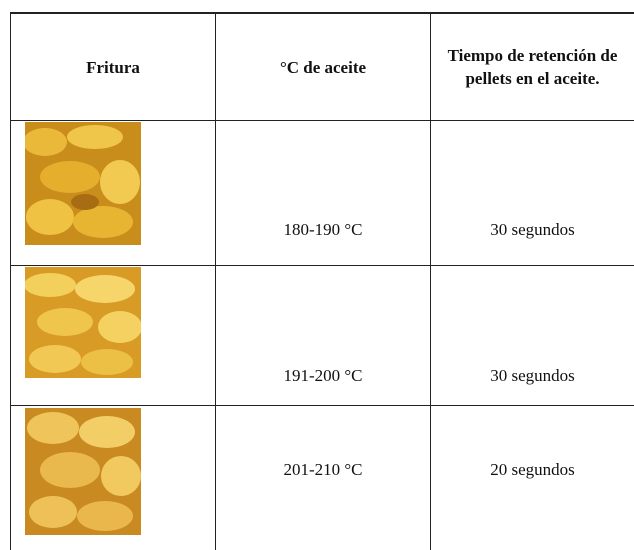 The height and width of the screenshot is (550, 634). I want to click on cell: 20 segundos, so click(532, 469).